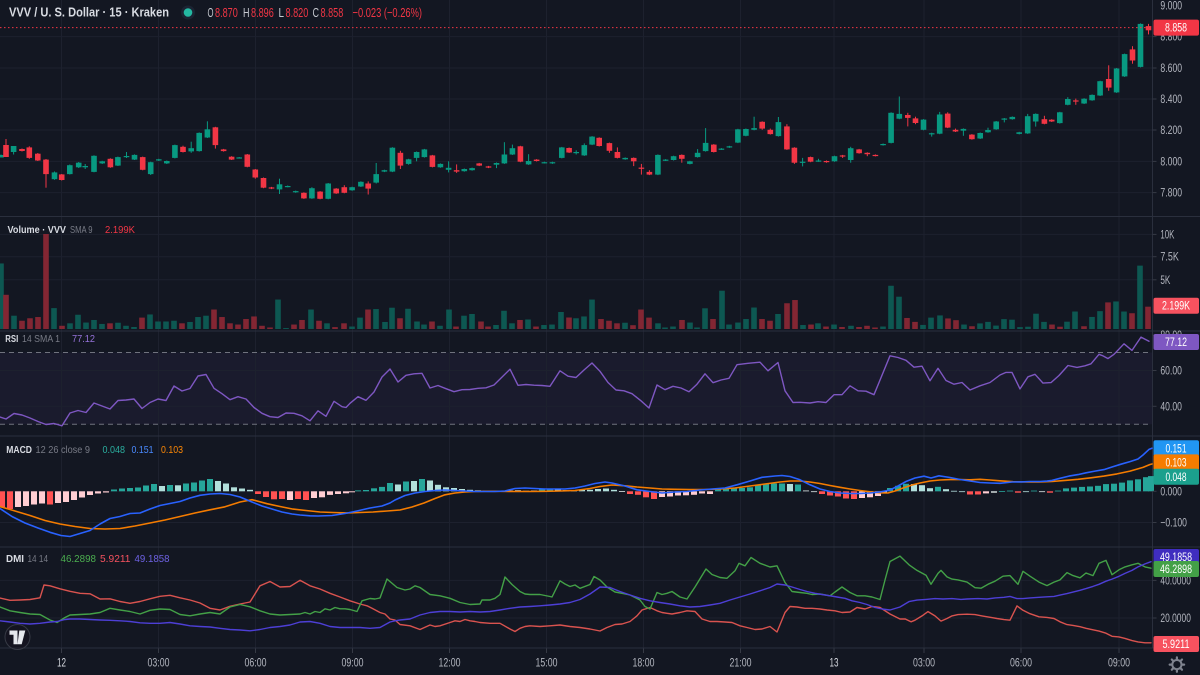  What do you see at coordinates (1175, 581) in the screenshot?
I see `svg-text: 40.0000` at bounding box center [1175, 581].